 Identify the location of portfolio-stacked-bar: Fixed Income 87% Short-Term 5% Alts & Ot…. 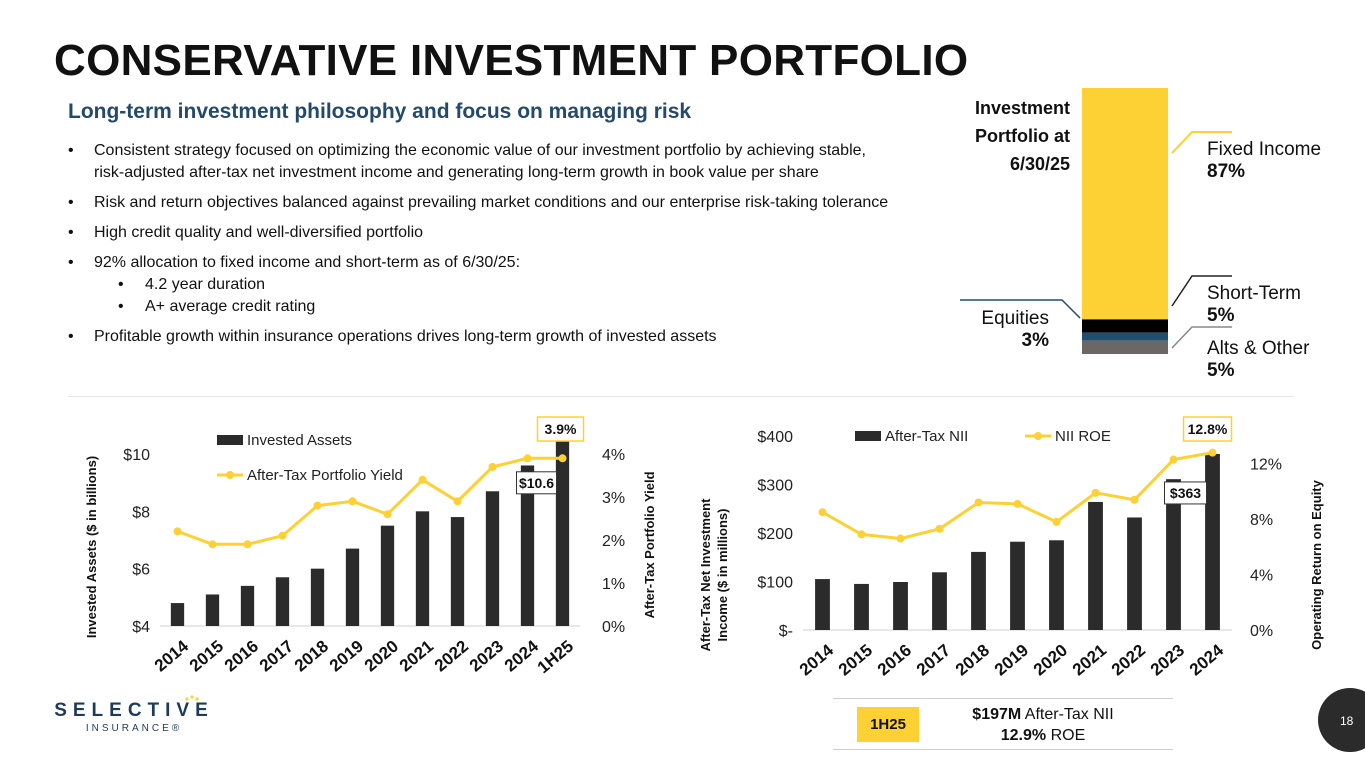
(1140, 234).